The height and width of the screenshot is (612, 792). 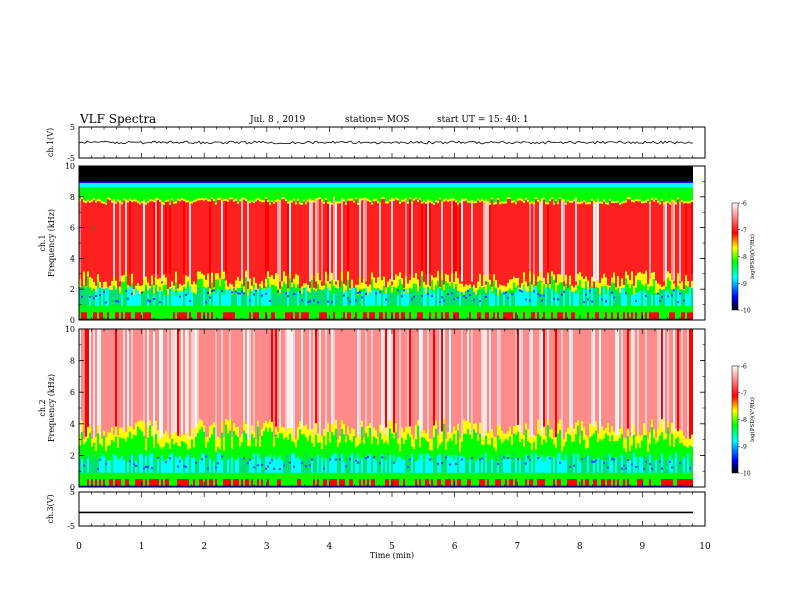 I want to click on x-tick-label: 10, so click(x=705, y=547).